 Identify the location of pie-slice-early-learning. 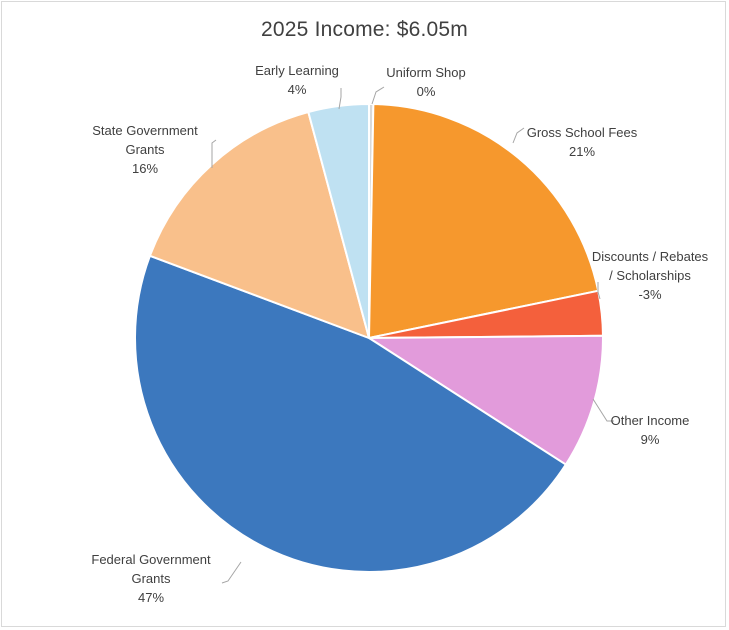
(338, 220).